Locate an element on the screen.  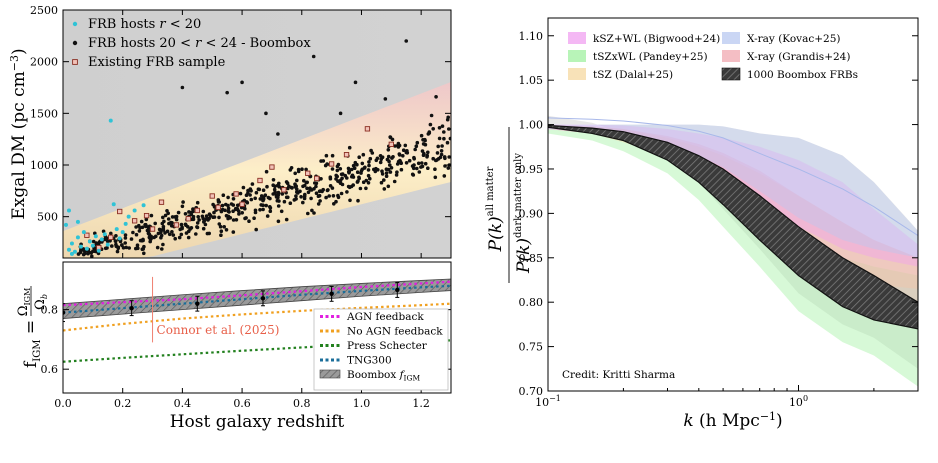
legend-text: < 20 is located at coordinates (184, 24).